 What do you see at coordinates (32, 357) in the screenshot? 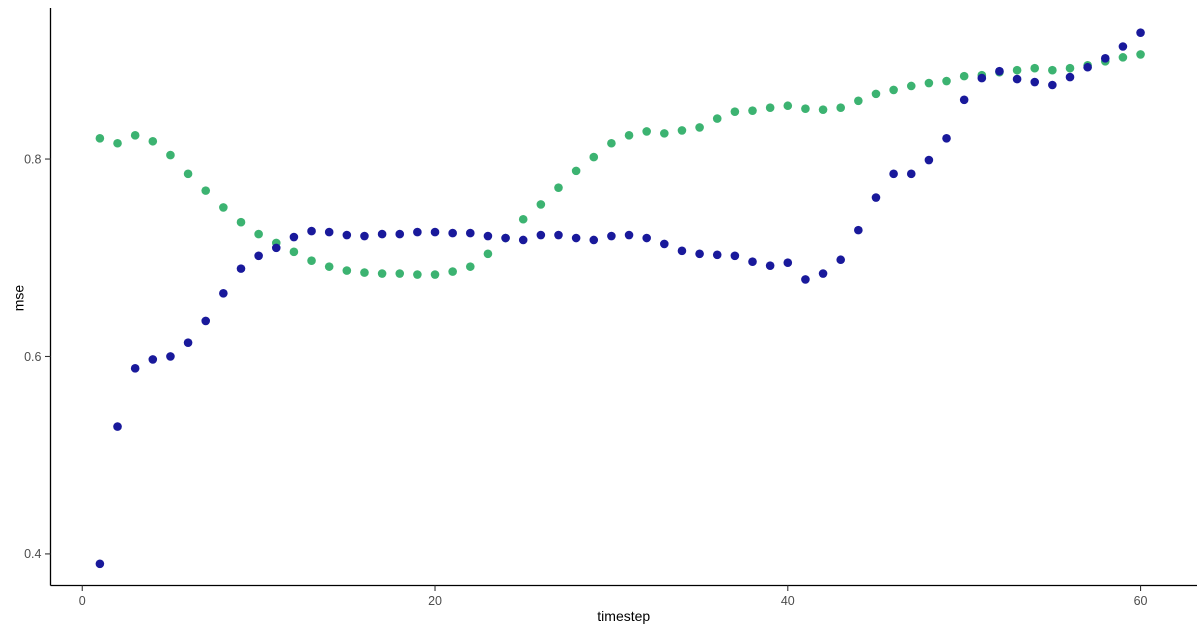
I see `y-tick-label: 0.6` at bounding box center [32, 357].